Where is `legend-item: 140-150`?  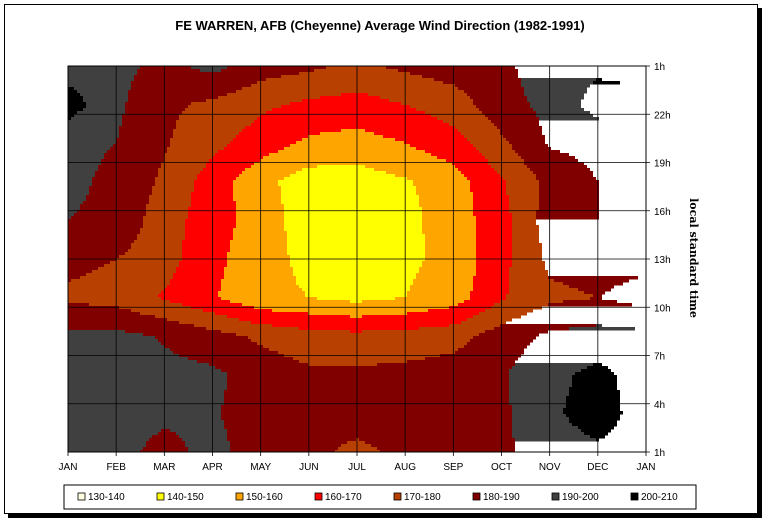
legend-item: 140-150 is located at coordinates (180, 497).